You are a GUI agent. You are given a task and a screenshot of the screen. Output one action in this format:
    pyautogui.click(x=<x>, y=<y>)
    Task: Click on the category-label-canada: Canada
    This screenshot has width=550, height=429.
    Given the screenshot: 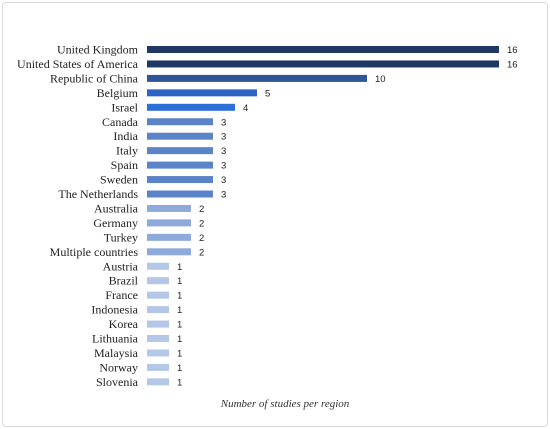 What is the action you would take?
    pyautogui.click(x=120, y=122)
    